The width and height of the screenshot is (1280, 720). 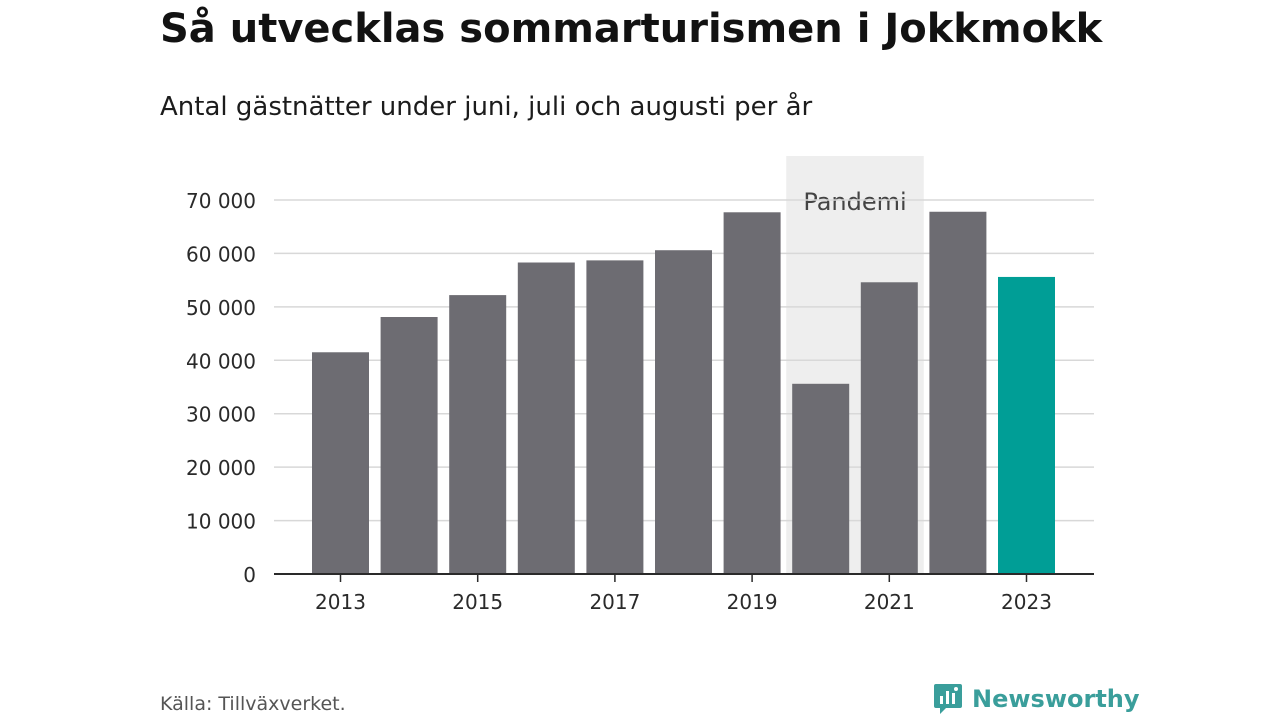 What do you see at coordinates (683, 412) in the screenshot?
I see `bar-2018` at bounding box center [683, 412].